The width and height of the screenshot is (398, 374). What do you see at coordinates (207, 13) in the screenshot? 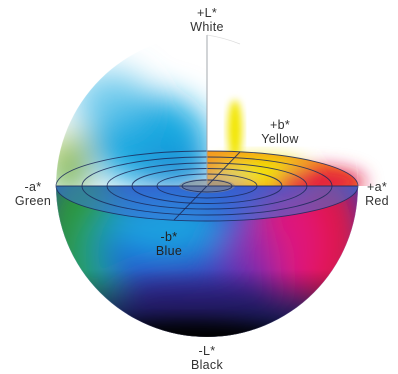
I see `label-plus-l-sign: +L*` at bounding box center [207, 13].